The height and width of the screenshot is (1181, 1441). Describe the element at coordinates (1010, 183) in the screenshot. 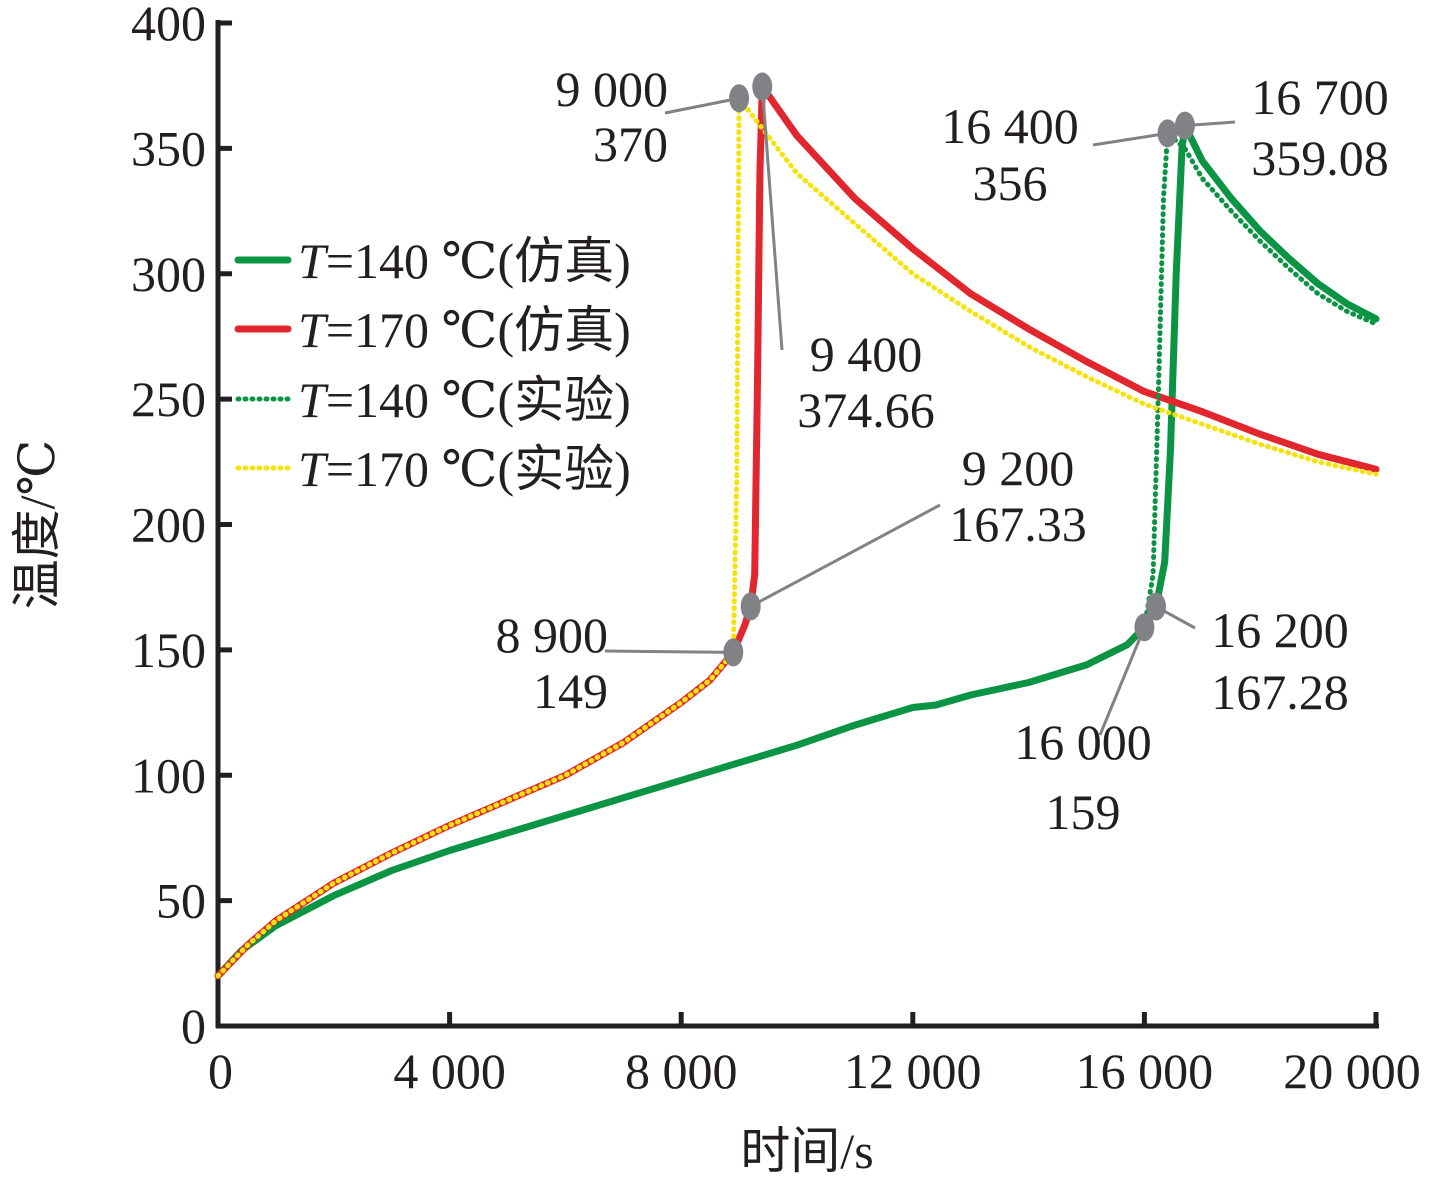

I see `annotation-temp-label: 356` at that location.